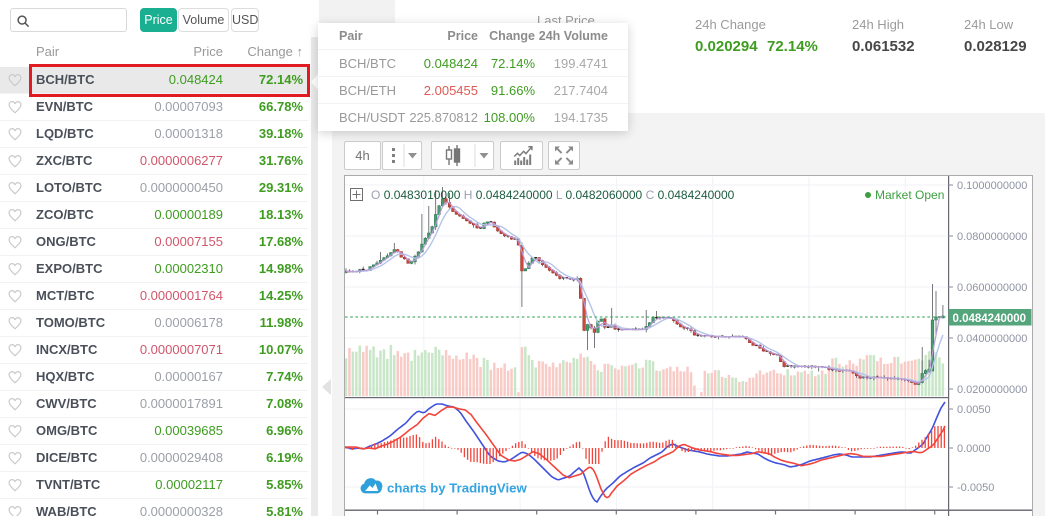 This screenshot has width=1045, height=516. What do you see at coordinates (909, 195) in the screenshot?
I see `svg-text: Market Open` at bounding box center [909, 195].